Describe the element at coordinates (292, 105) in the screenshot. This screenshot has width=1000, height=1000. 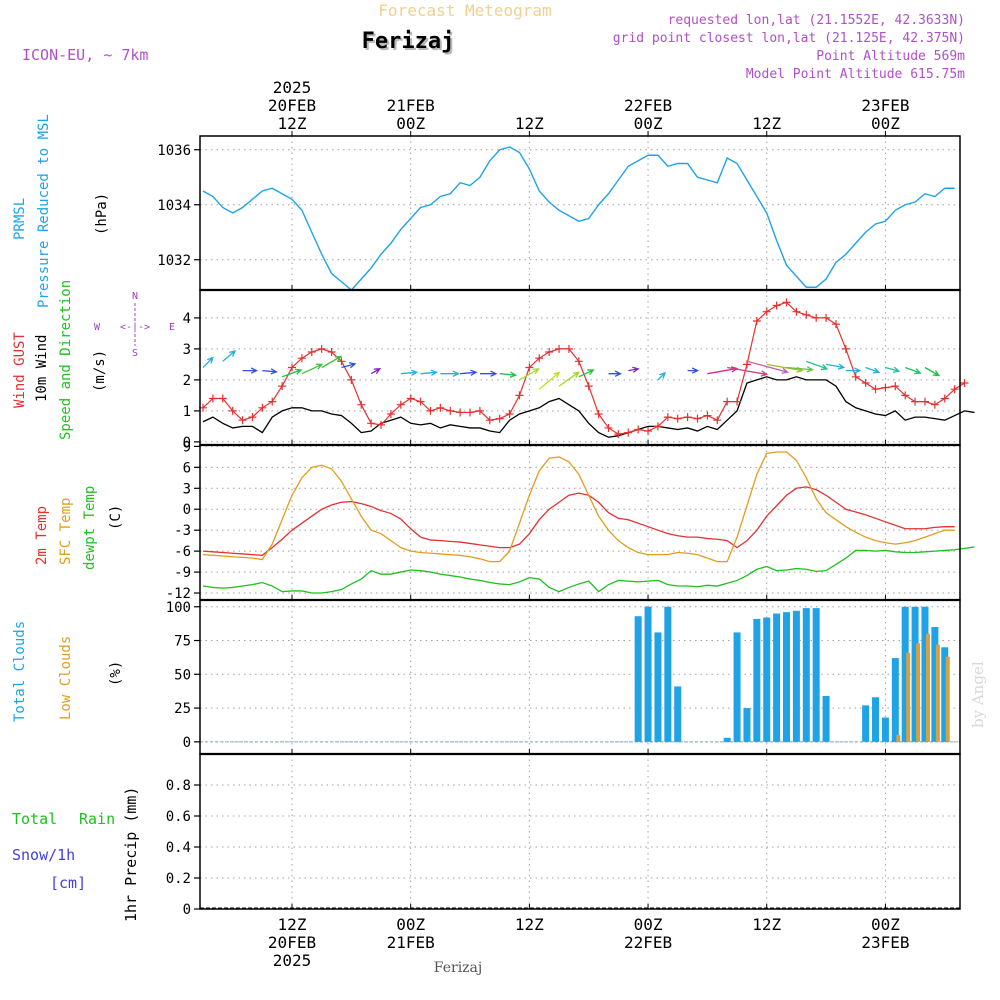
I see `top-time-label: 20FEB` at that location.